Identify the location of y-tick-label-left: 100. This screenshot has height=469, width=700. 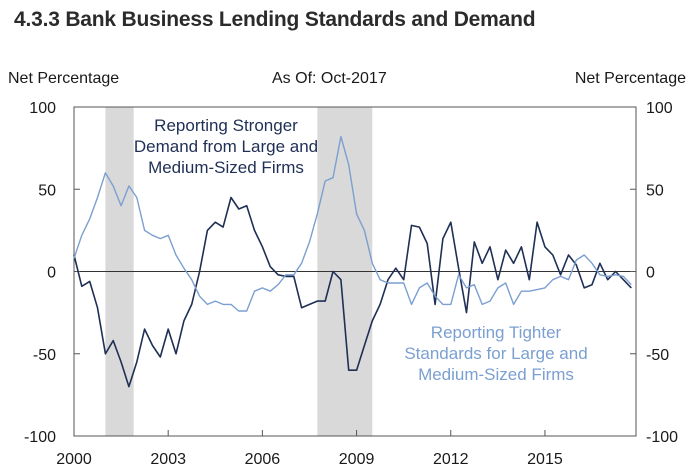
(42, 108).